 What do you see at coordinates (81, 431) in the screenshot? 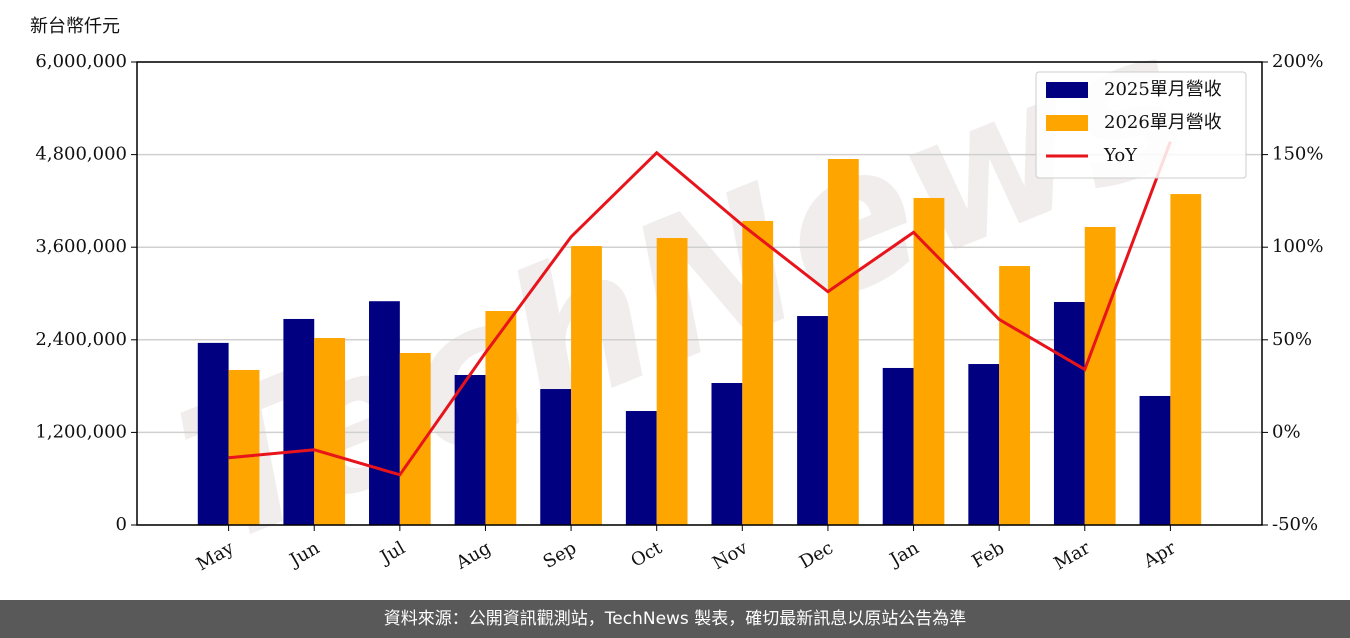
I see `y-tick-label: 1,200,000` at bounding box center [81, 431].